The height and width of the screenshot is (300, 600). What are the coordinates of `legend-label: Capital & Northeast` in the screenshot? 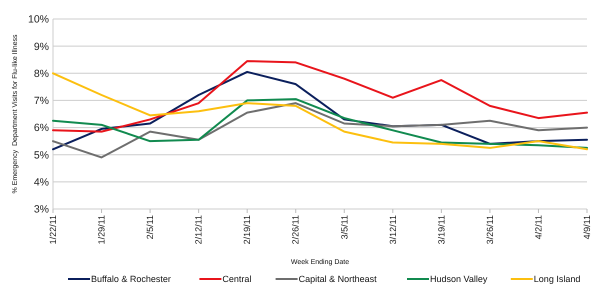 It's located at (338, 279).